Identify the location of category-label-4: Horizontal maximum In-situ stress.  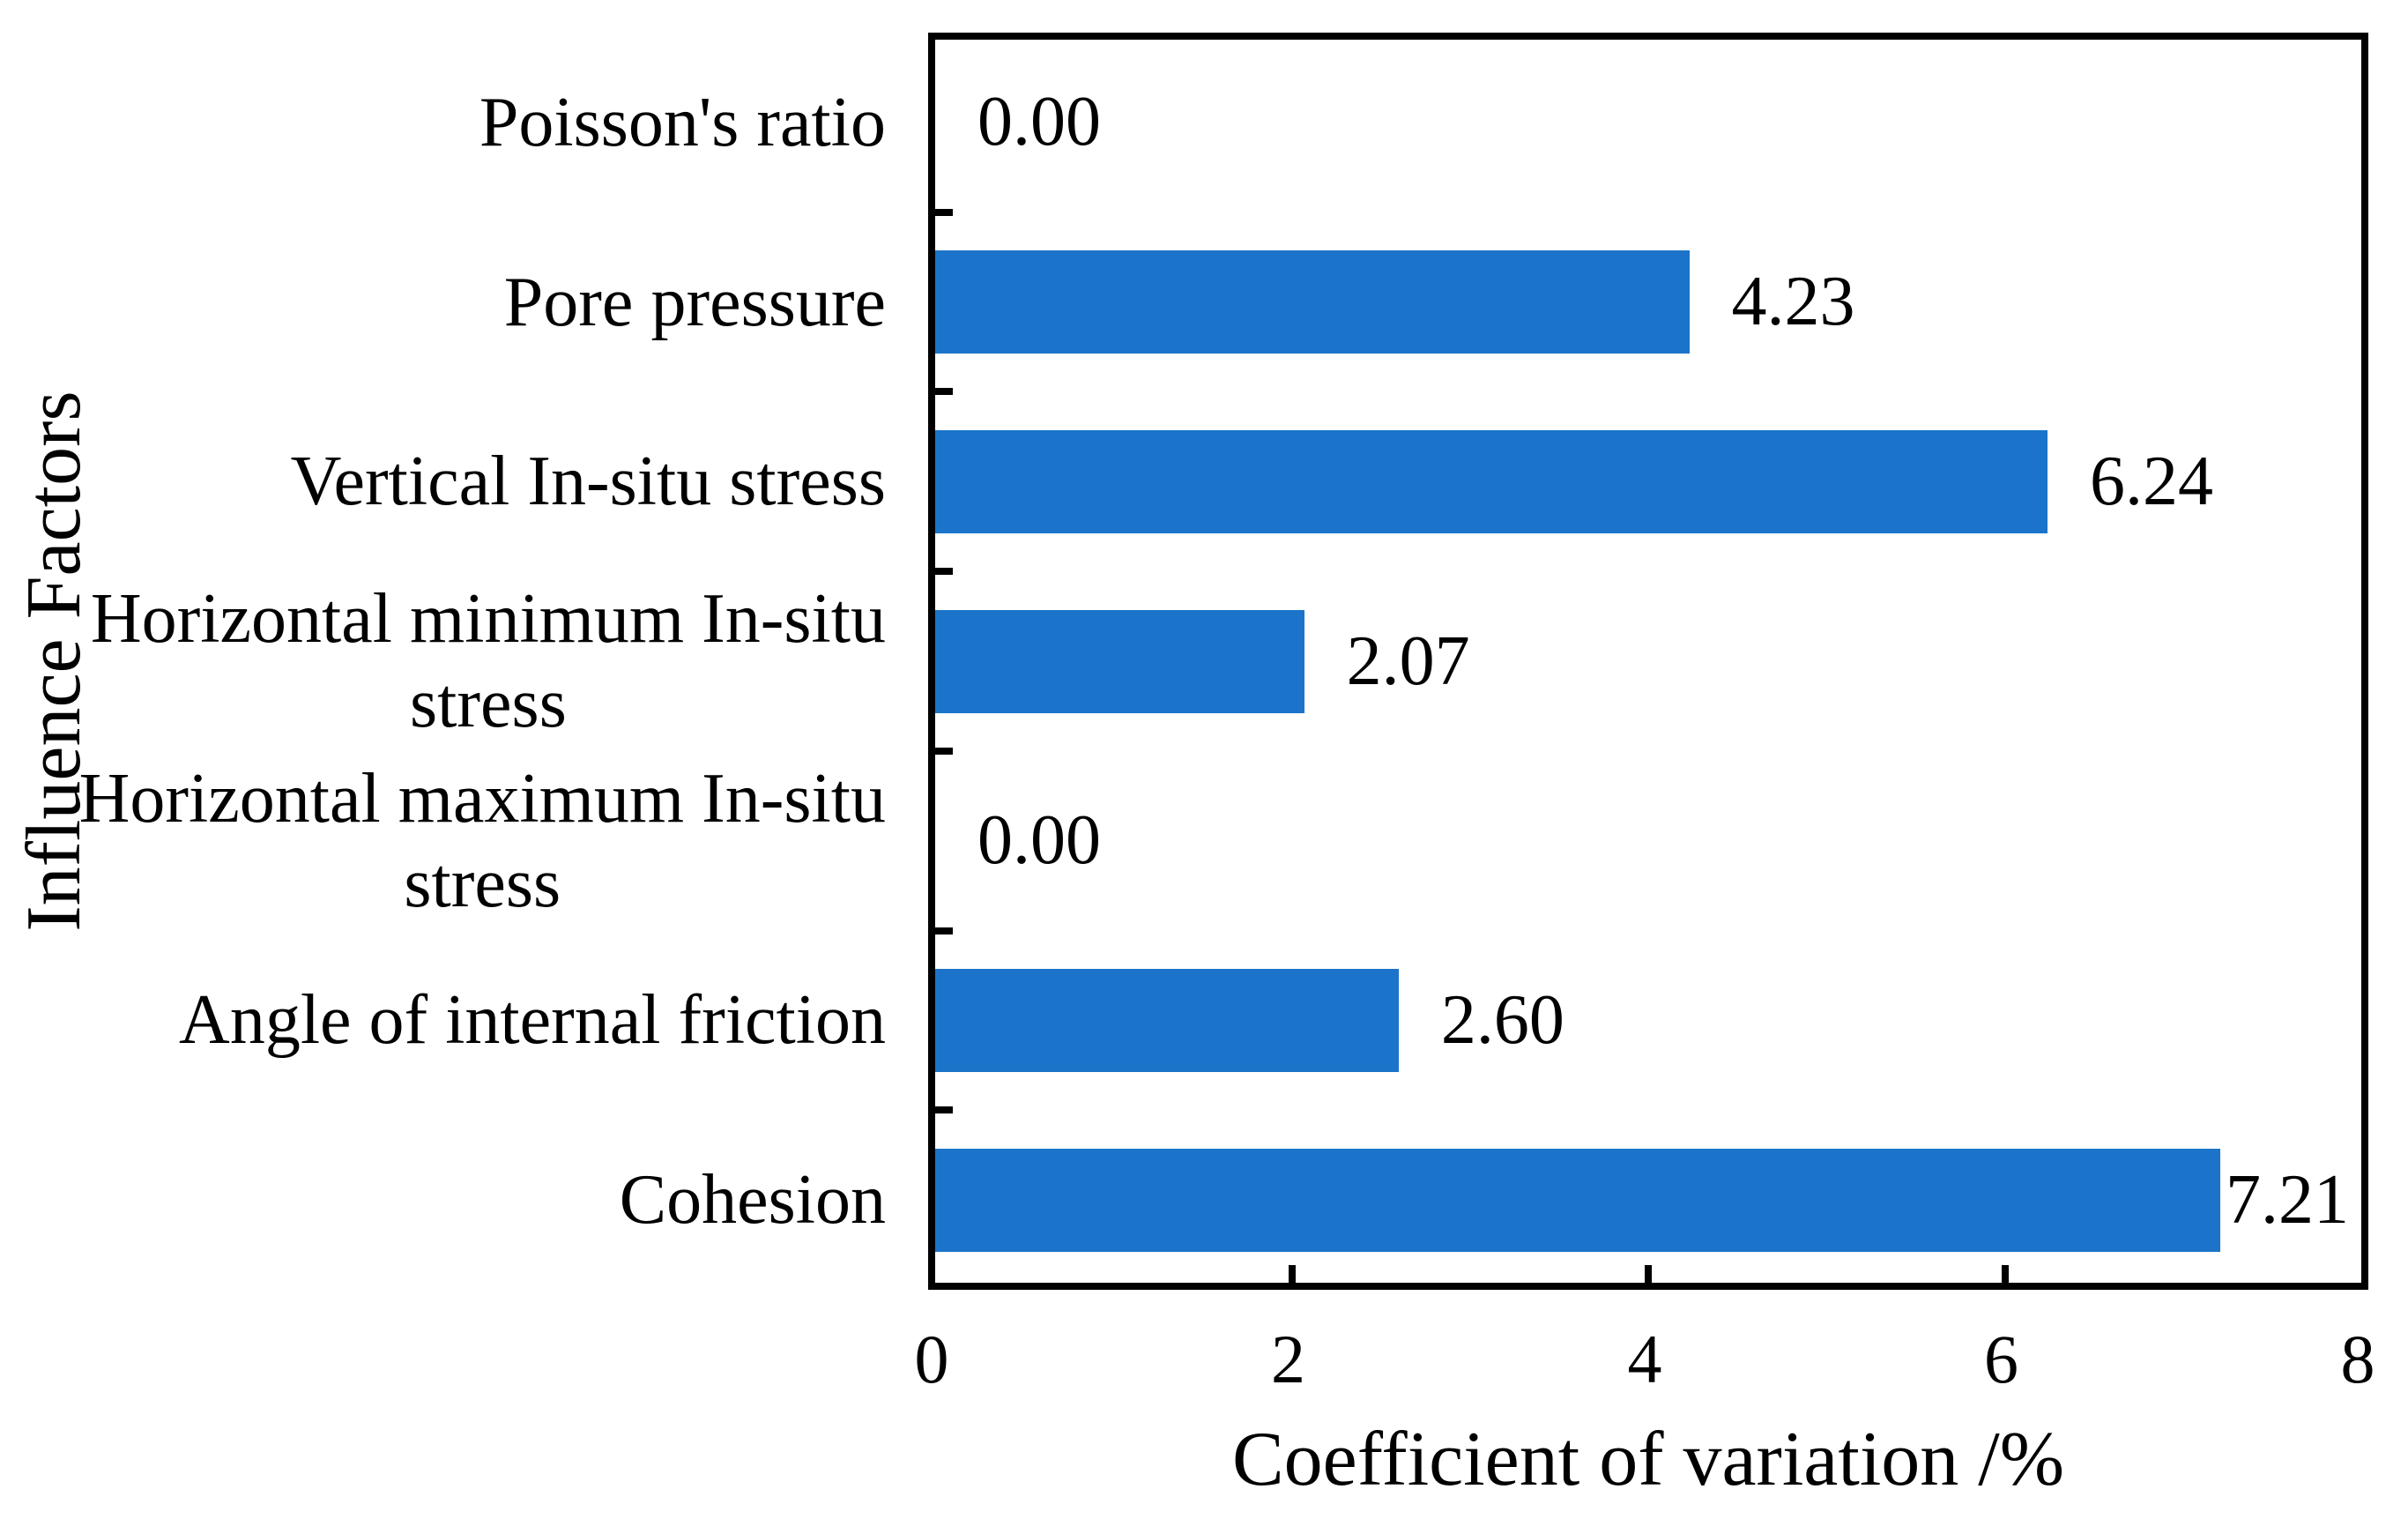
(482, 840).